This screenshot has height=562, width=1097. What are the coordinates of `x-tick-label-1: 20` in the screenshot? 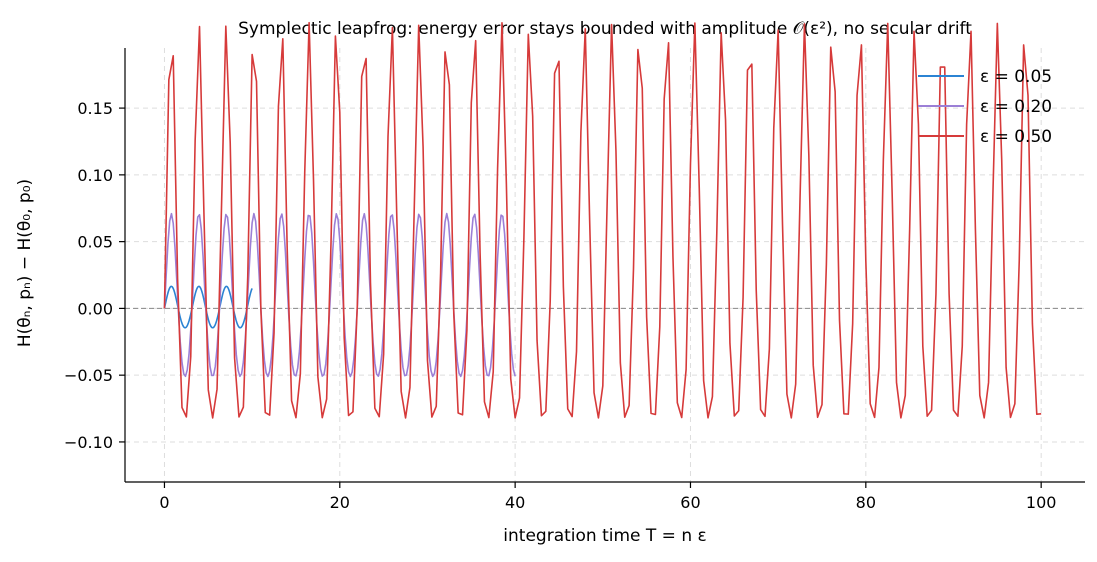 It's located at (340, 502).